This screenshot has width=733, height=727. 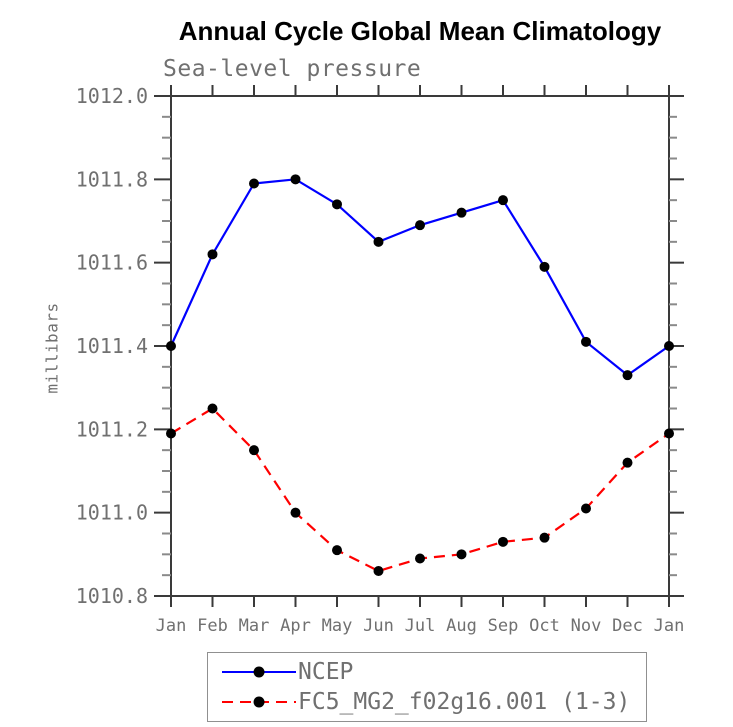 What do you see at coordinates (112, 263) in the screenshot?
I see `y-tick-label: 1011.6` at bounding box center [112, 263].